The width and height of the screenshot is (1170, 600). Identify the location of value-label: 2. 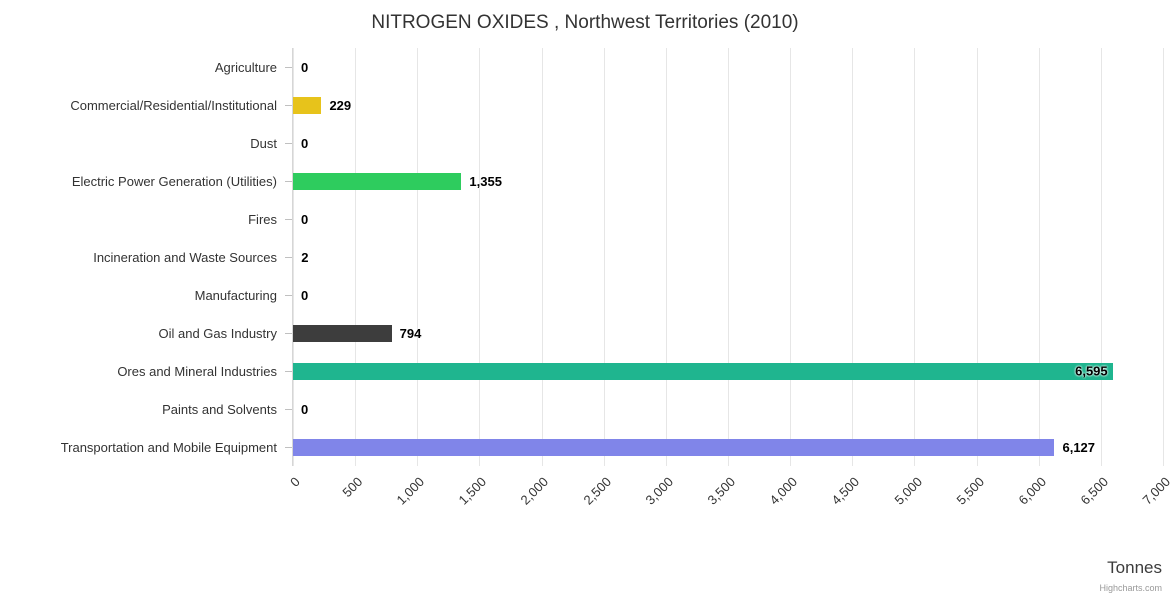
(305, 257).